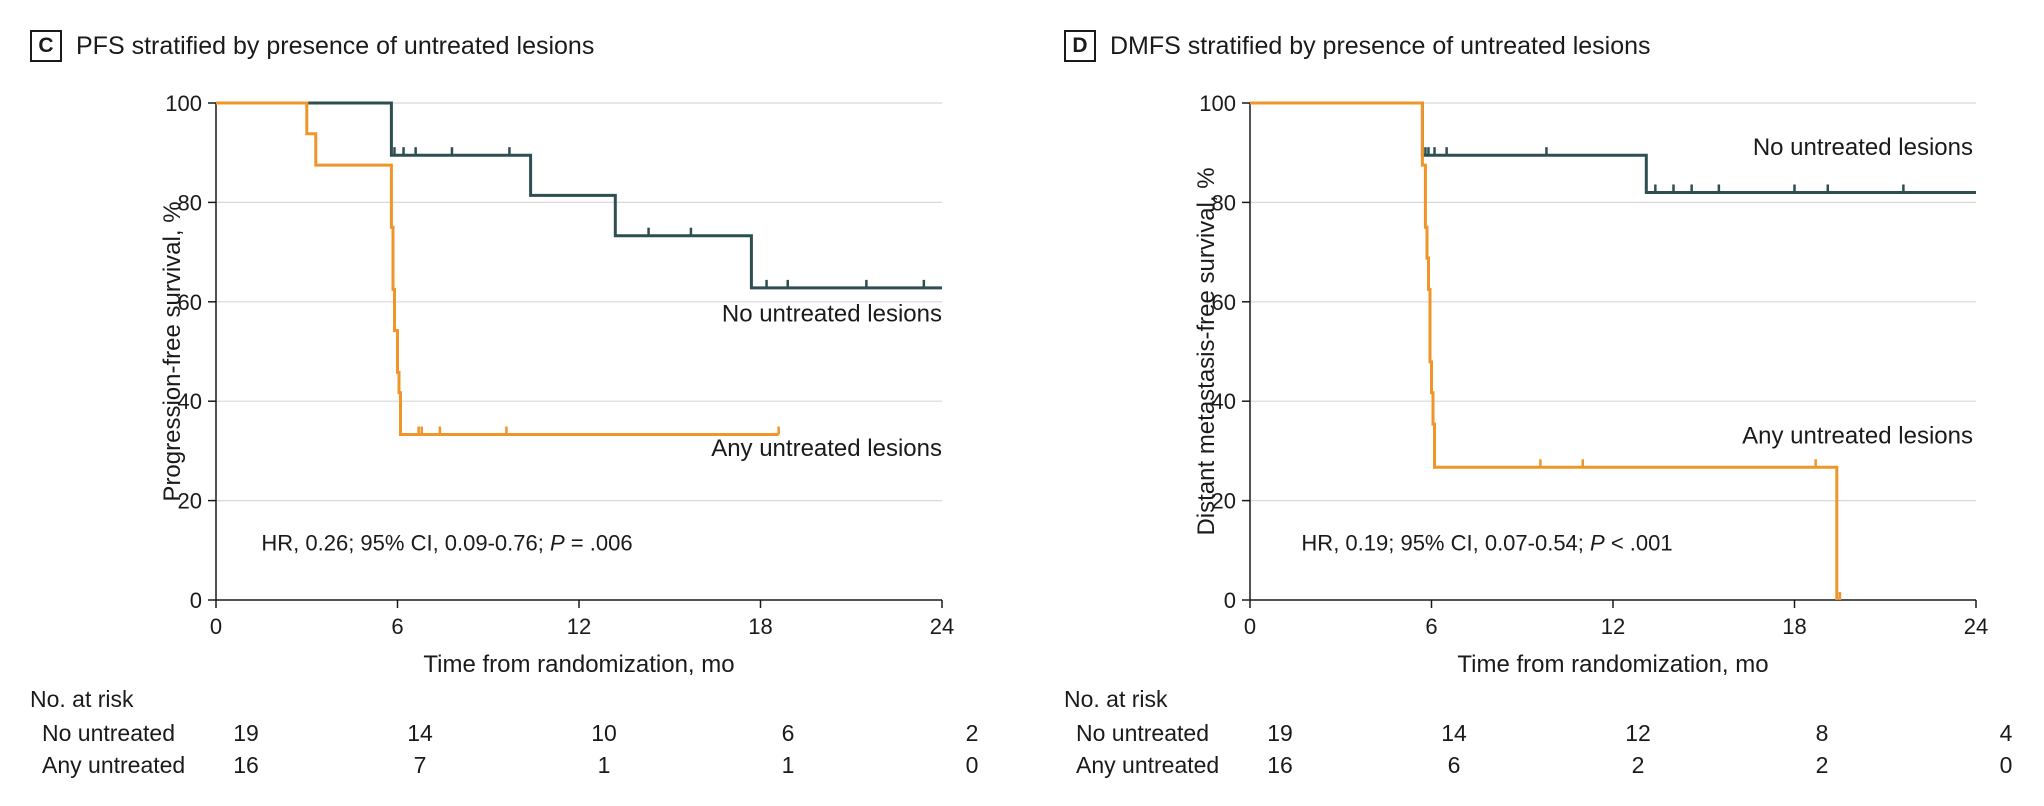  I want to click on panel-letter: C, so click(46, 46).